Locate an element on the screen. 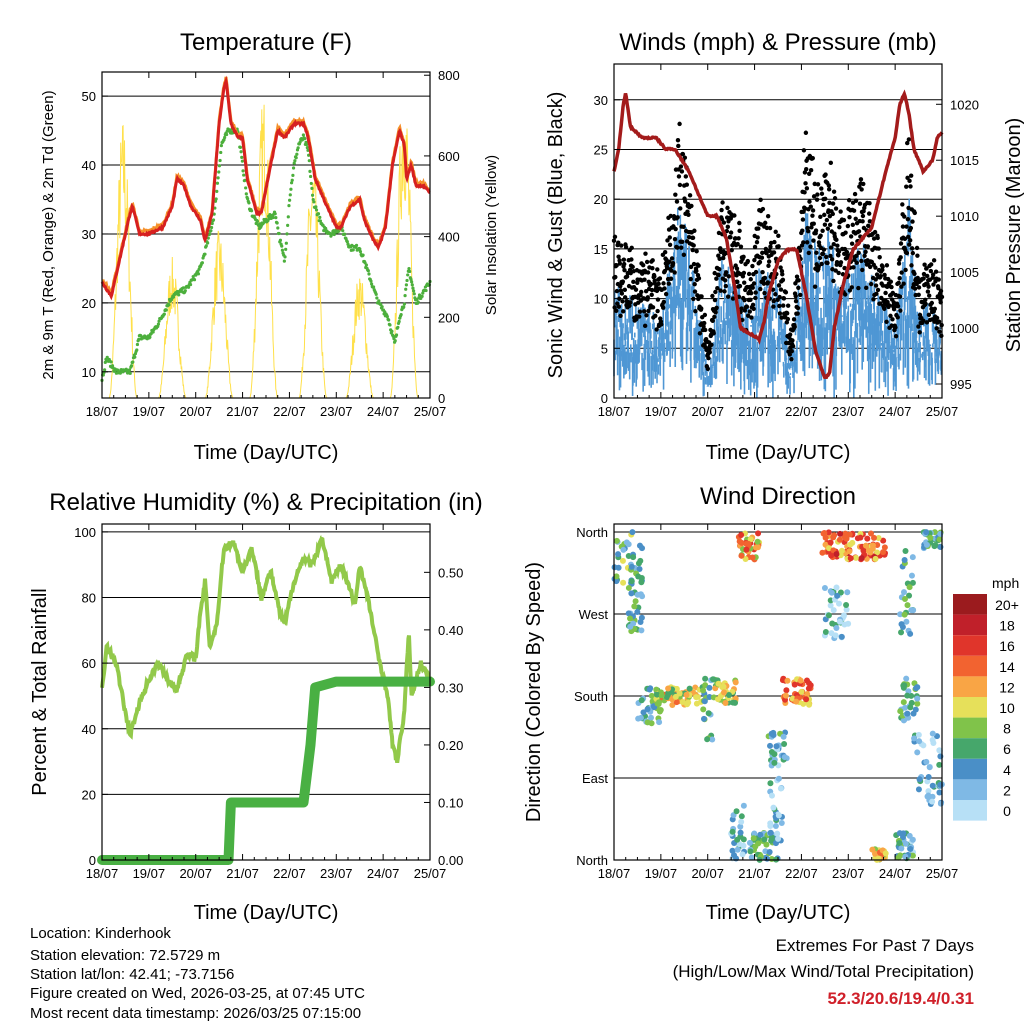 The width and height of the screenshot is (1024, 1024). legend-label: 8 is located at coordinates (1007, 729).